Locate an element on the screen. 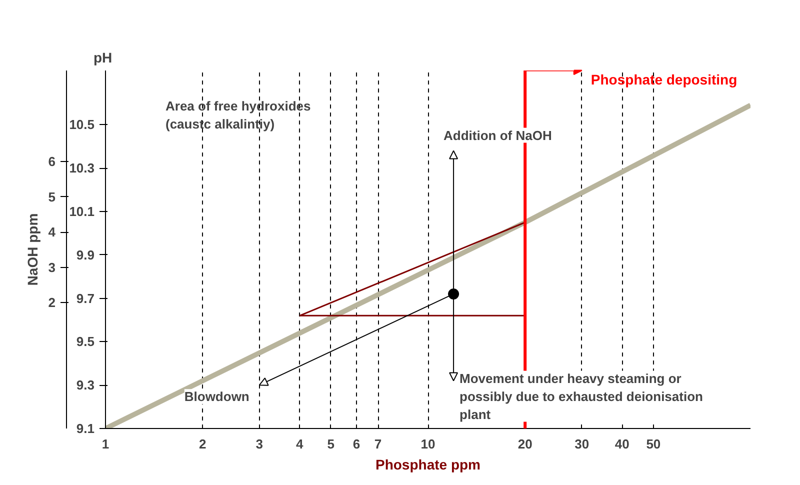 Image resolution: width=800 pixels, height=485 pixels. annotation: Addition of NaOH is located at coordinates (498, 135).